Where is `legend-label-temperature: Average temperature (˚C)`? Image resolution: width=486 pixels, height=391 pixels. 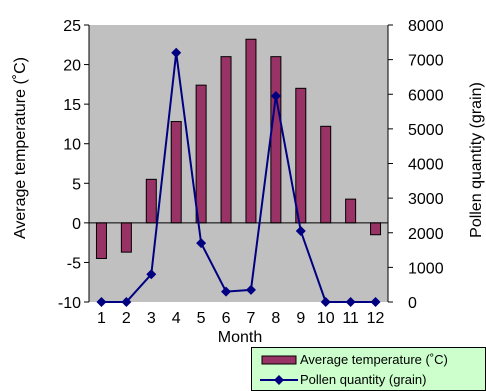 legend-label-temperature: Average temperature (˚C) is located at coordinates (374, 359).